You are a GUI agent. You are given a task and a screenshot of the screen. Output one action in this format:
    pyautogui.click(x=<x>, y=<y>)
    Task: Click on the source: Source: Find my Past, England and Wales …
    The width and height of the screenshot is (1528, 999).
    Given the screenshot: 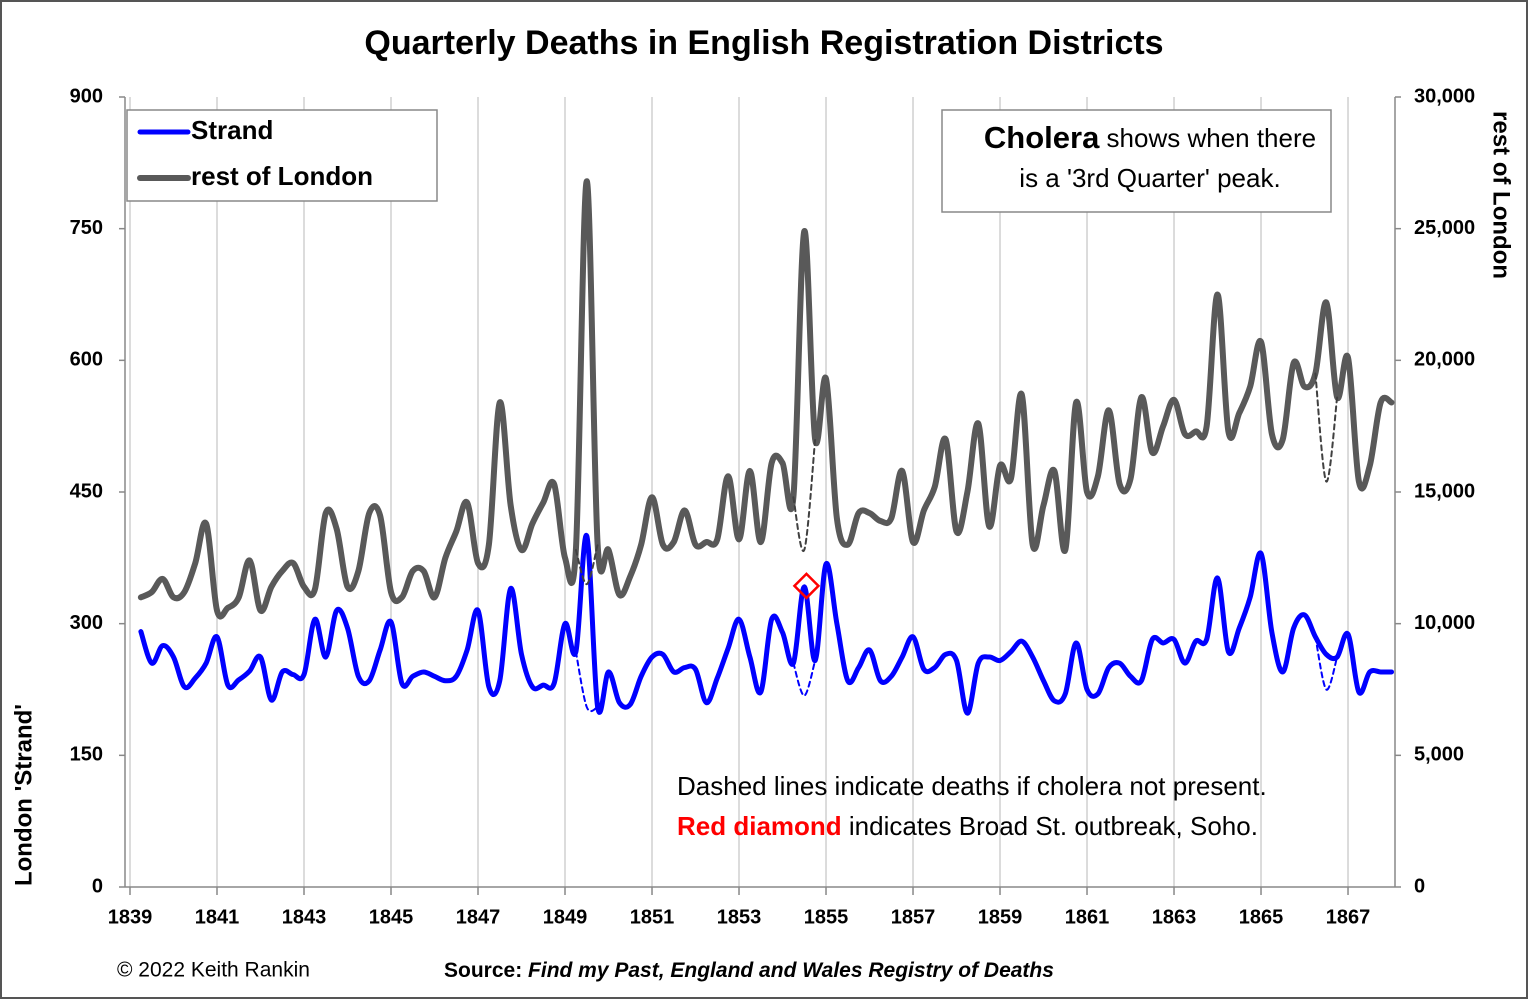 What is the action you would take?
    pyautogui.click(x=749, y=970)
    